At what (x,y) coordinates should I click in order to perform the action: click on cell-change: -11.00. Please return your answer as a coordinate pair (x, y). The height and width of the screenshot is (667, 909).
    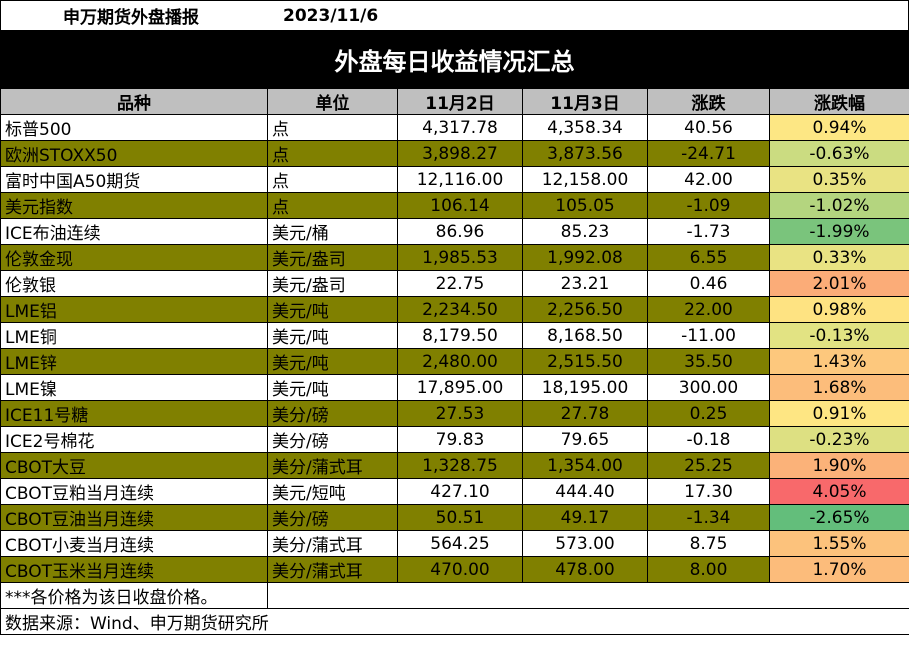
    Looking at the image, I should click on (708, 335).